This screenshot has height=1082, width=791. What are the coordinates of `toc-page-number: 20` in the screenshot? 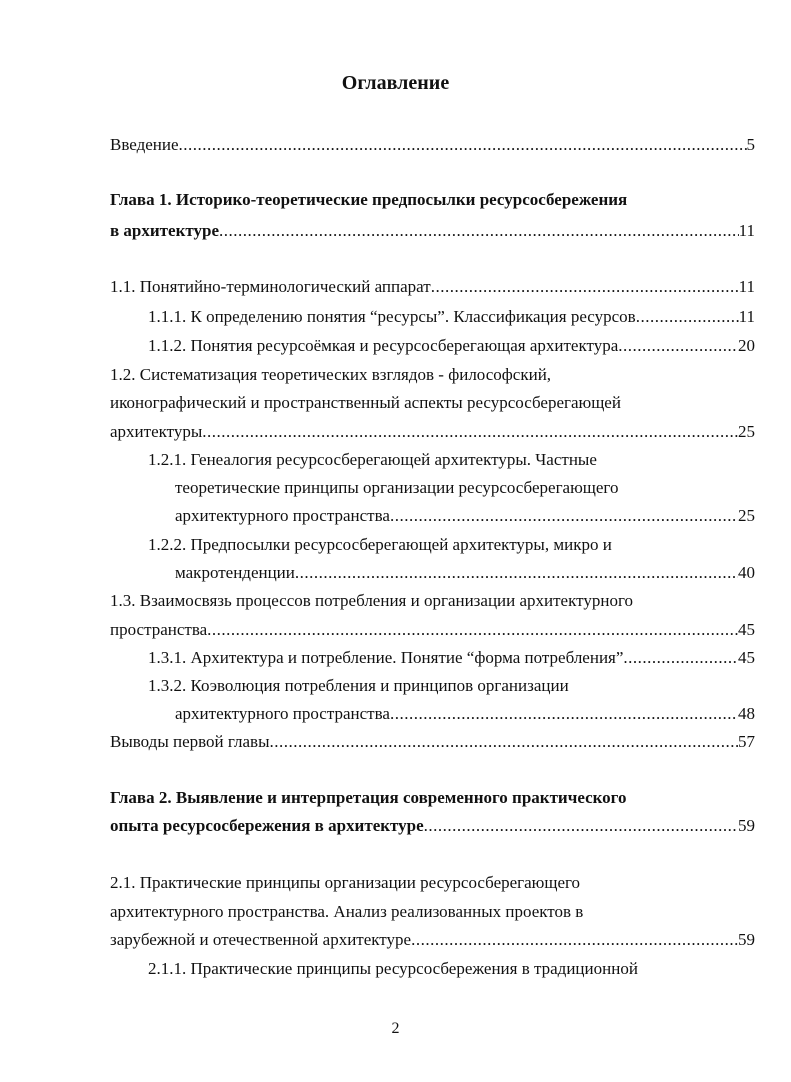 It's located at (746, 345).